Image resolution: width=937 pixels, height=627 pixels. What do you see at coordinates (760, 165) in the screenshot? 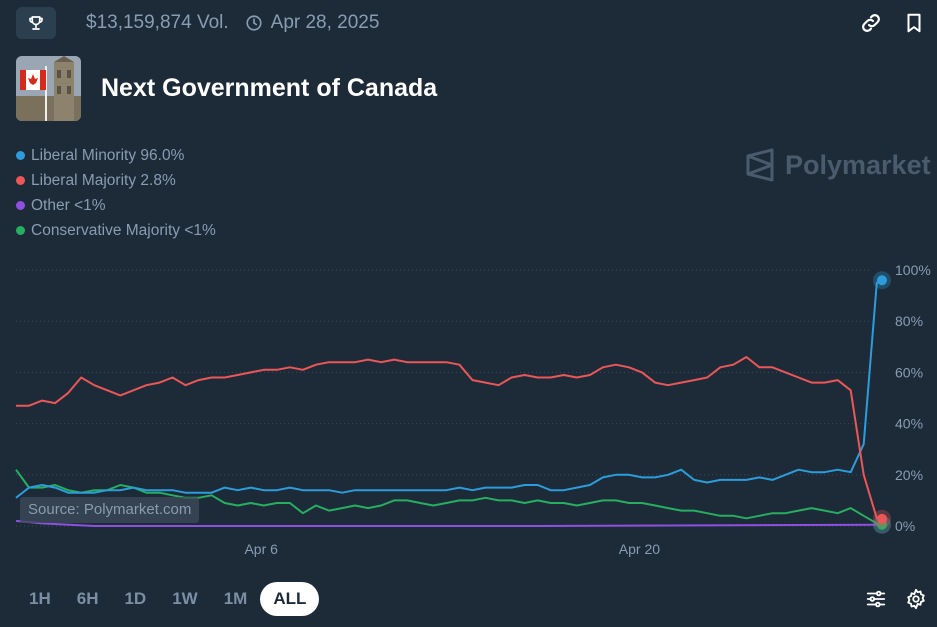
I see `polymarket-logo-icon` at bounding box center [760, 165].